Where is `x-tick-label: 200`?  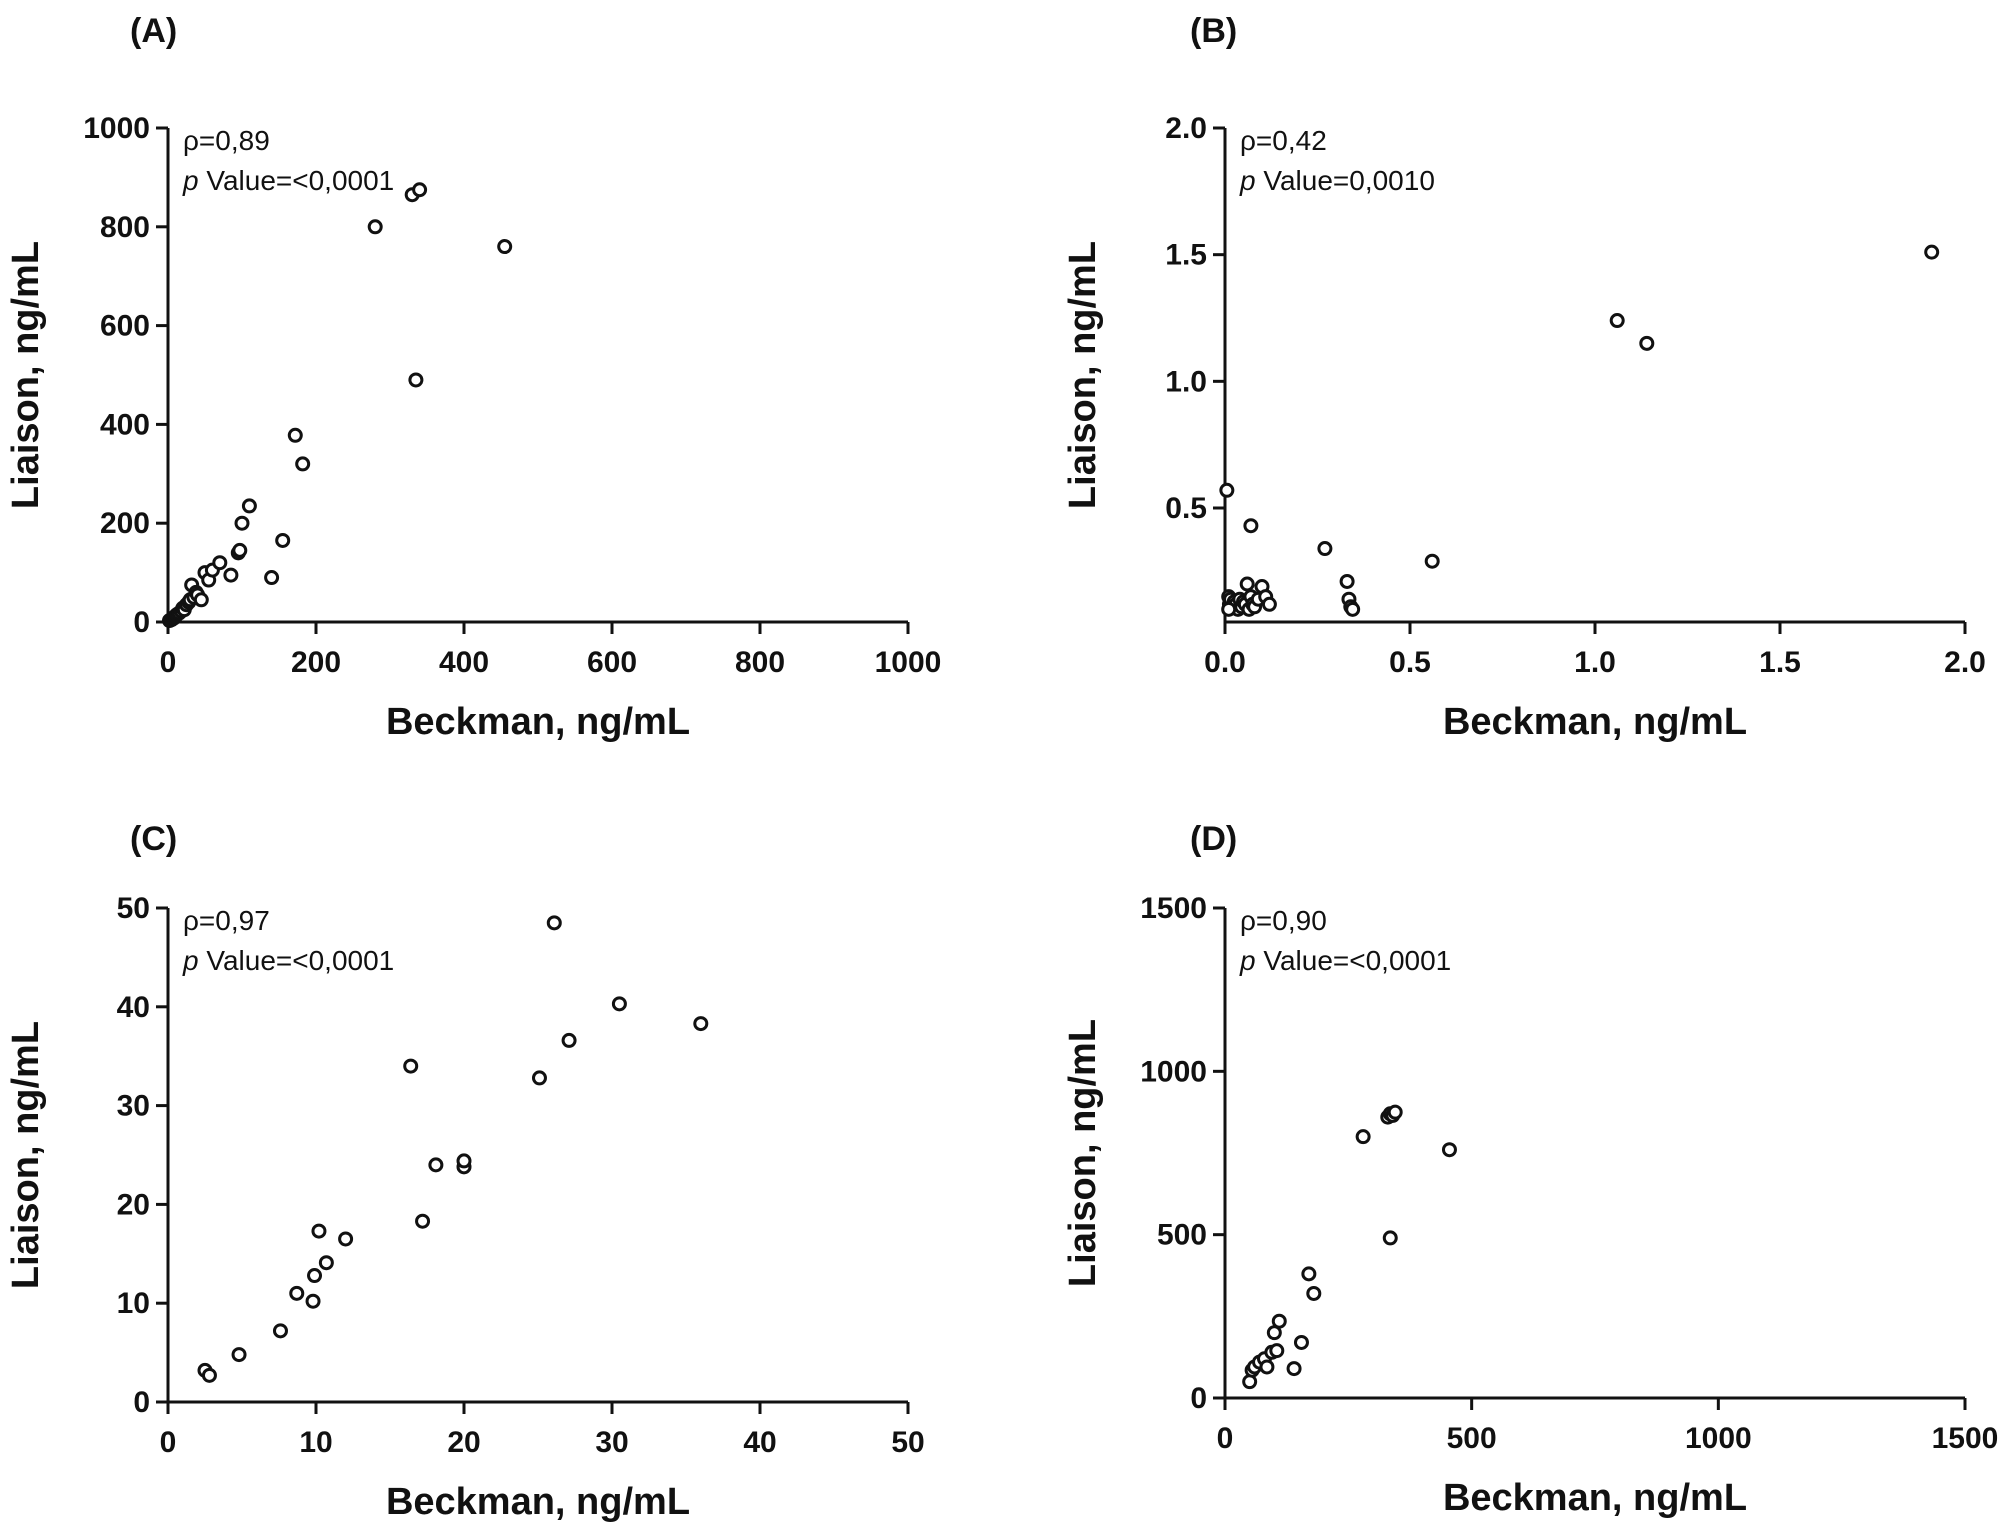 x-tick-label: 200 is located at coordinates (316, 662).